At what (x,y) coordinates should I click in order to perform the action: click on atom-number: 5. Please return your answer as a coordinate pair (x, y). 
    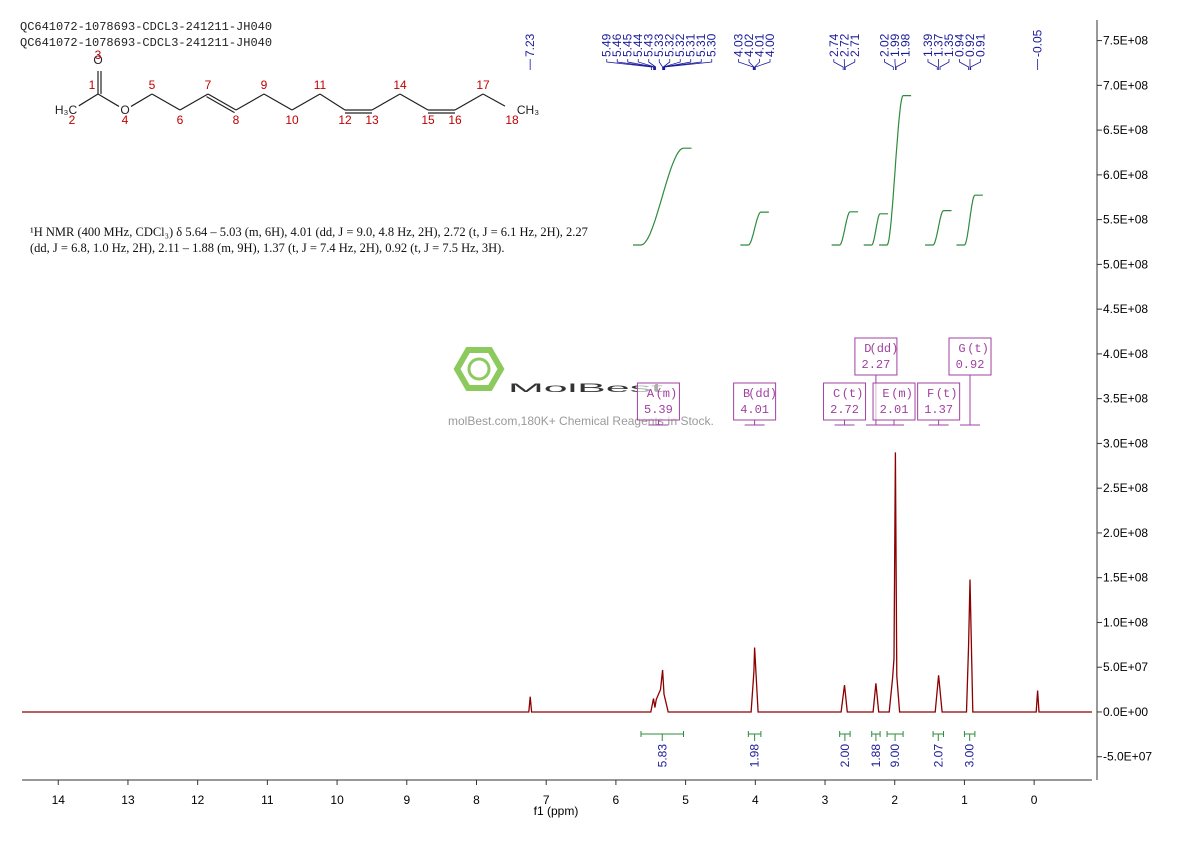
    Looking at the image, I should click on (152, 85).